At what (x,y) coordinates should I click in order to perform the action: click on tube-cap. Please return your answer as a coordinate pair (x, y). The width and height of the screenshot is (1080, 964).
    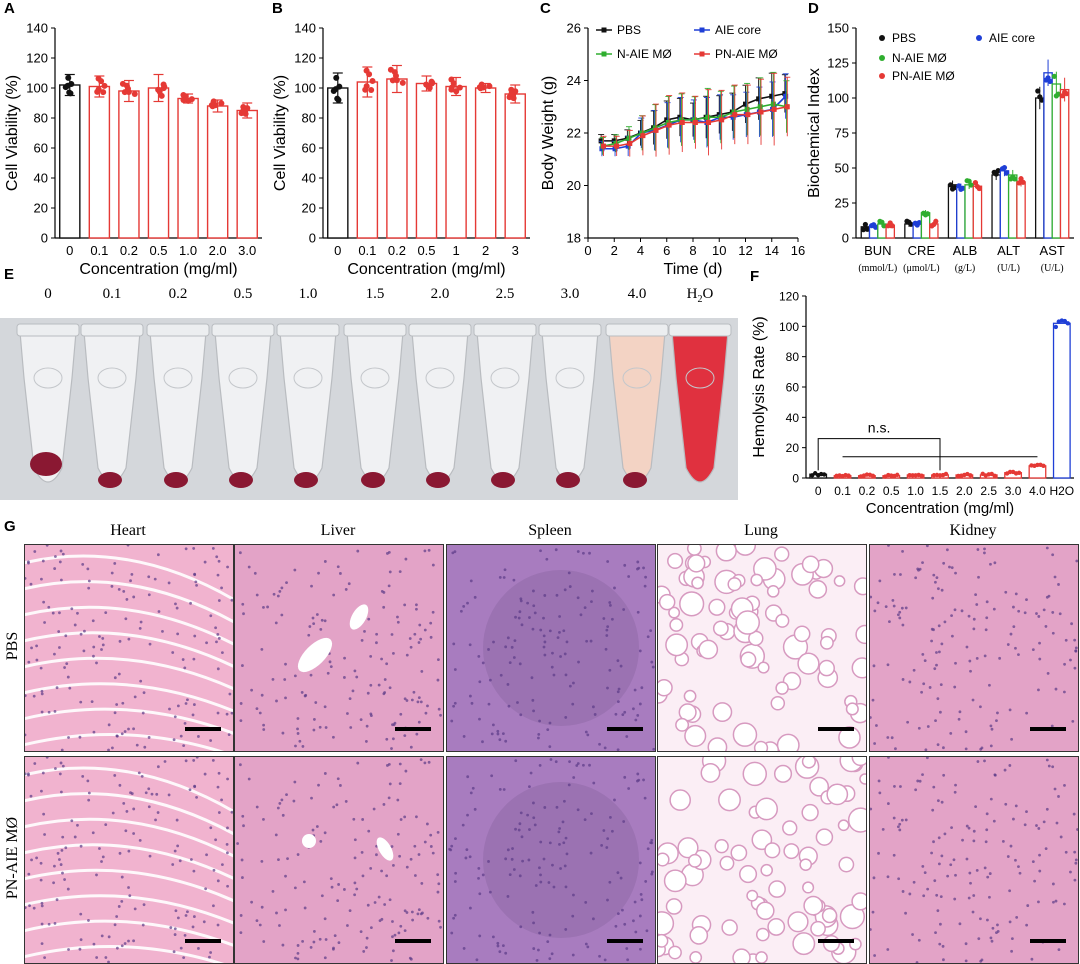
    Looking at the image, I should click on (570, 330).